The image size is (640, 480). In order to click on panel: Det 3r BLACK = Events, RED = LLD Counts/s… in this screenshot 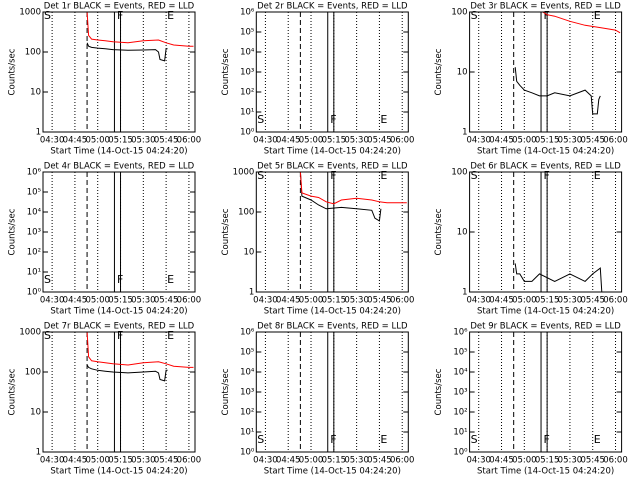, I will do `click(531, 79)`.